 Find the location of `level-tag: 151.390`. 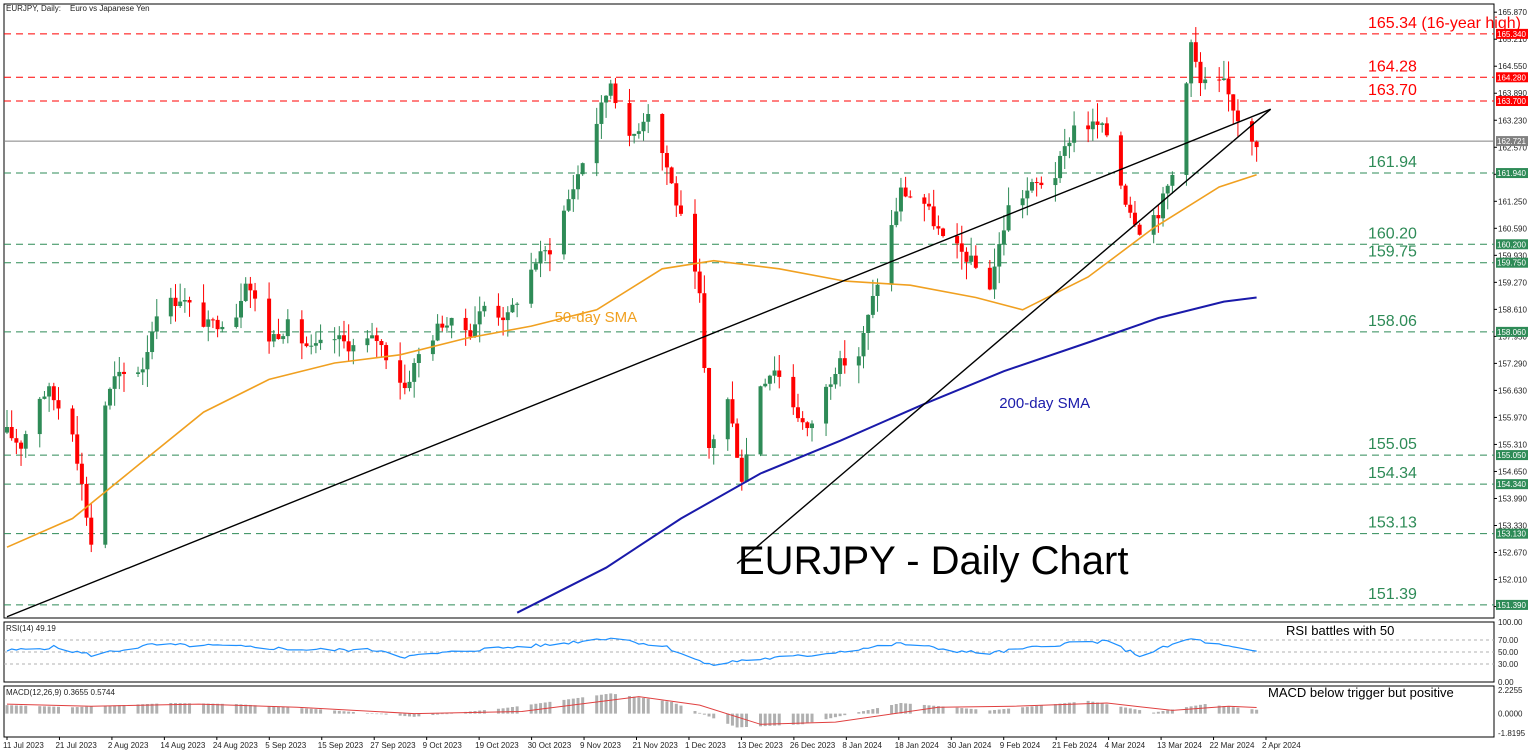

level-tag: 151.390 is located at coordinates (1511, 605).